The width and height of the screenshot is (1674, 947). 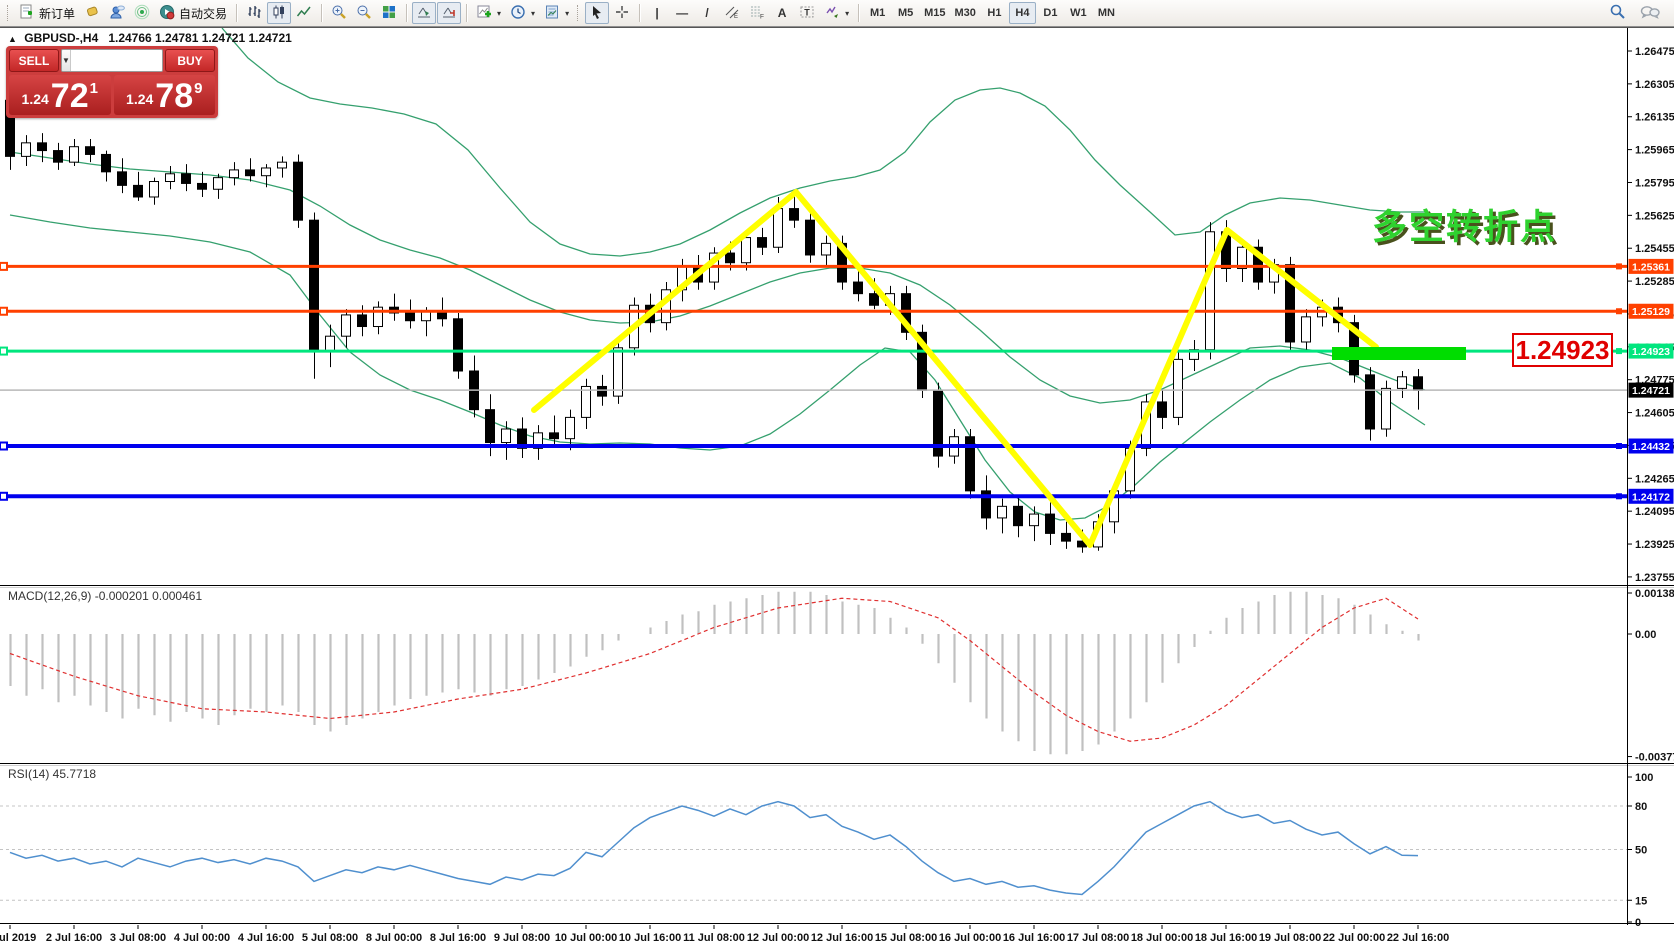 What do you see at coordinates (164, 95) in the screenshot?
I see `buy-price-panel: 1.24 78 9` at bounding box center [164, 95].